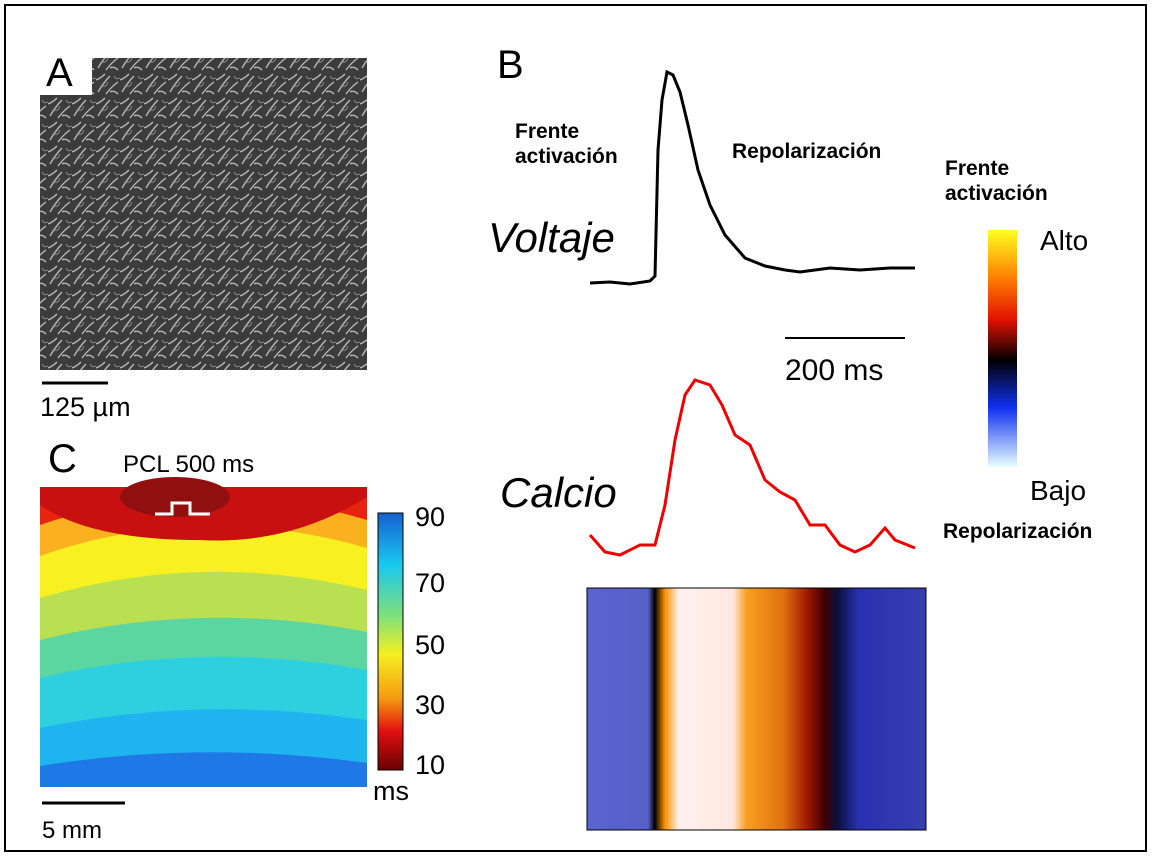  I want to click on panel-label: B, so click(510, 65).